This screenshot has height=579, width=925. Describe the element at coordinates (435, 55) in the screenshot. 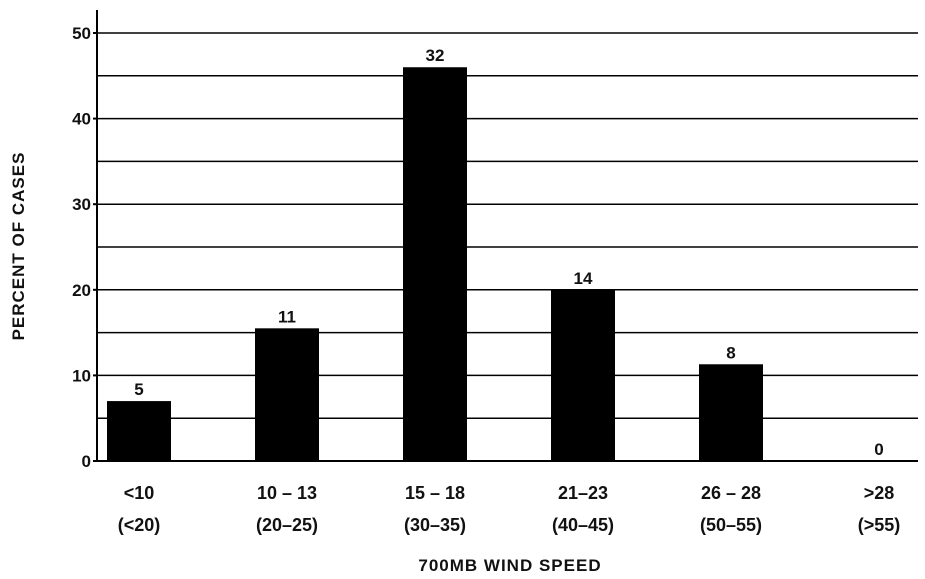

I see `bar-value-label: 32` at that location.